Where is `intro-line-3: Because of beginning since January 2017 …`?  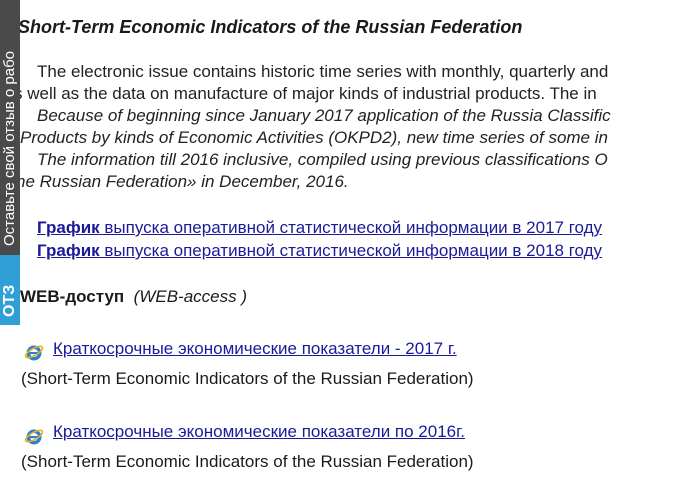
intro-line-3: Because of beginning since January 2017 … is located at coordinates (324, 115).